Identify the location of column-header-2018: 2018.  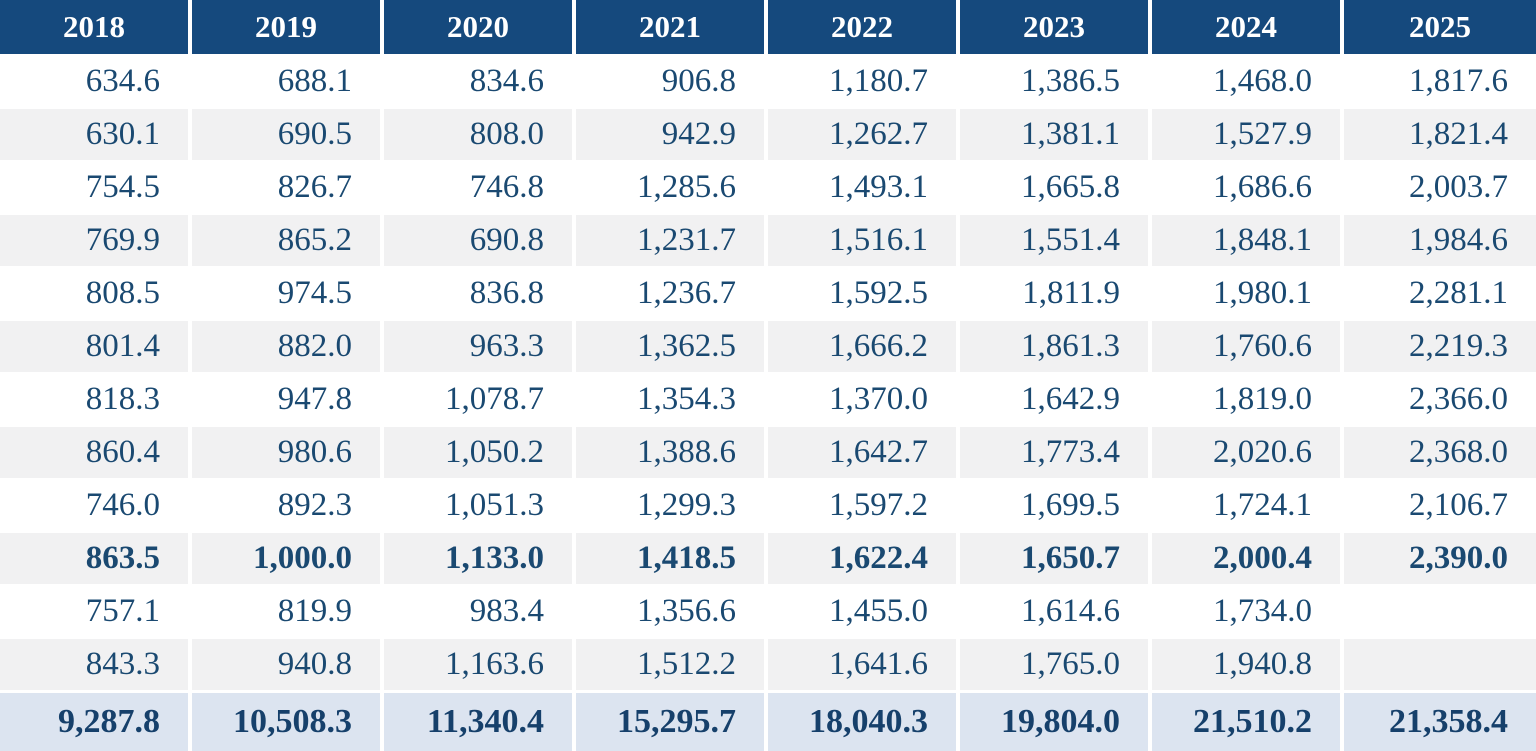
(96, 27).